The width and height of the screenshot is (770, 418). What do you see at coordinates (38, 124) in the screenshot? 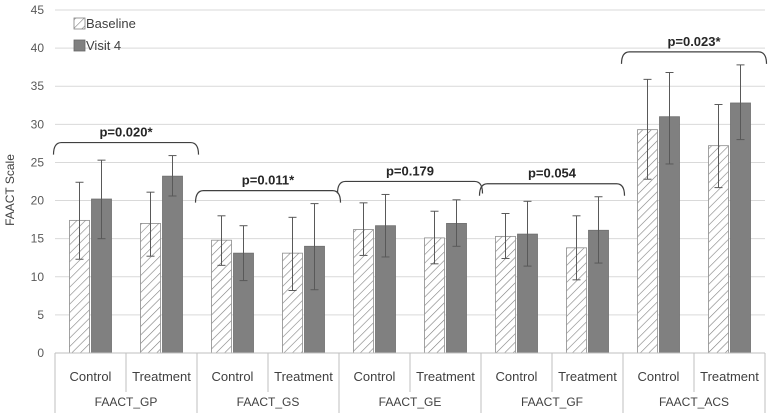
I see `y-tick-label: 30` at bounding box center [38, 124].